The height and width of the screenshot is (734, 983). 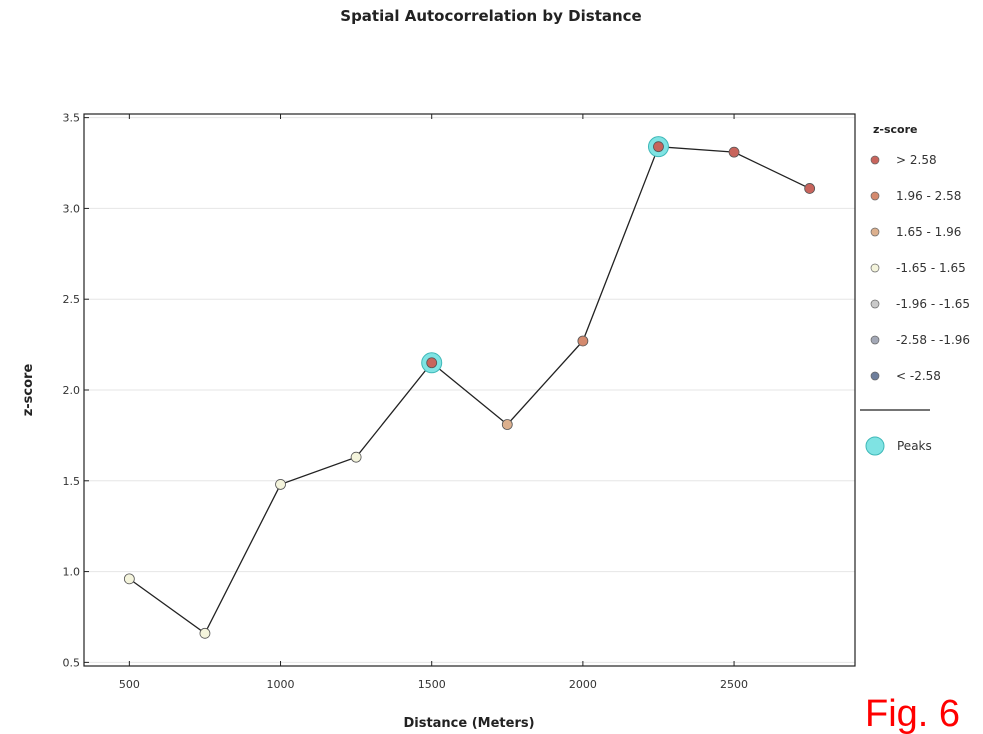 I want to click on peak-markers, so click(x=545, y=255).